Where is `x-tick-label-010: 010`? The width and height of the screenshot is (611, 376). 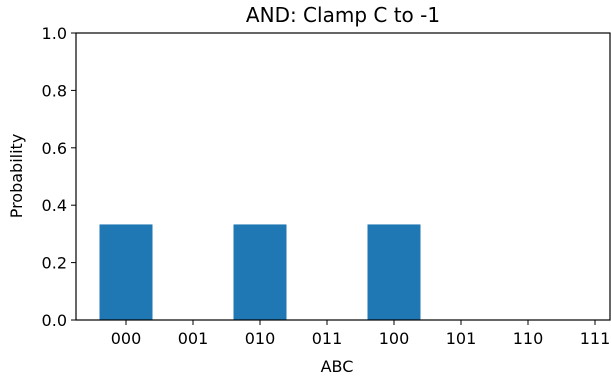
x-tick-label-010: 010 is located at coordinates (260, 338).